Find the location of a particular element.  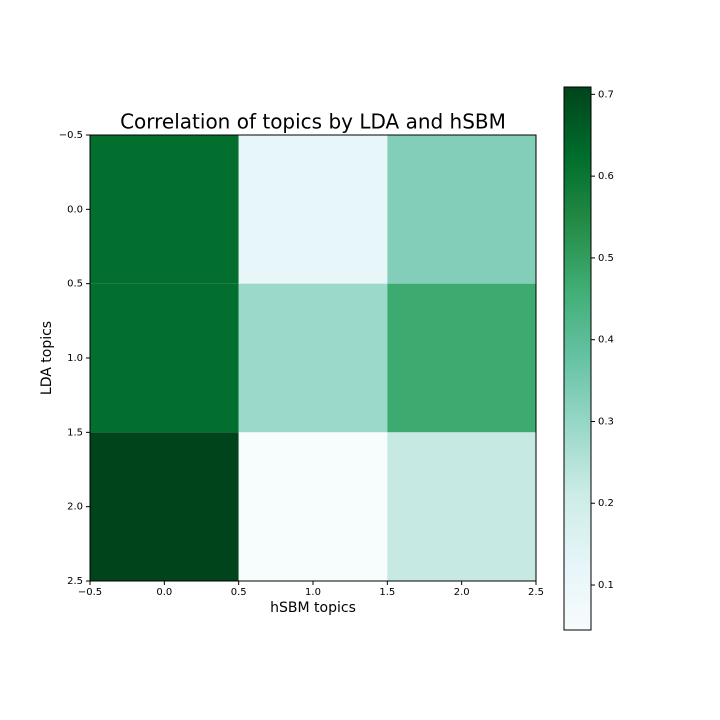

chart-title: Correlation of topics by LDA and hSBM is located at coordinates (313, 122).